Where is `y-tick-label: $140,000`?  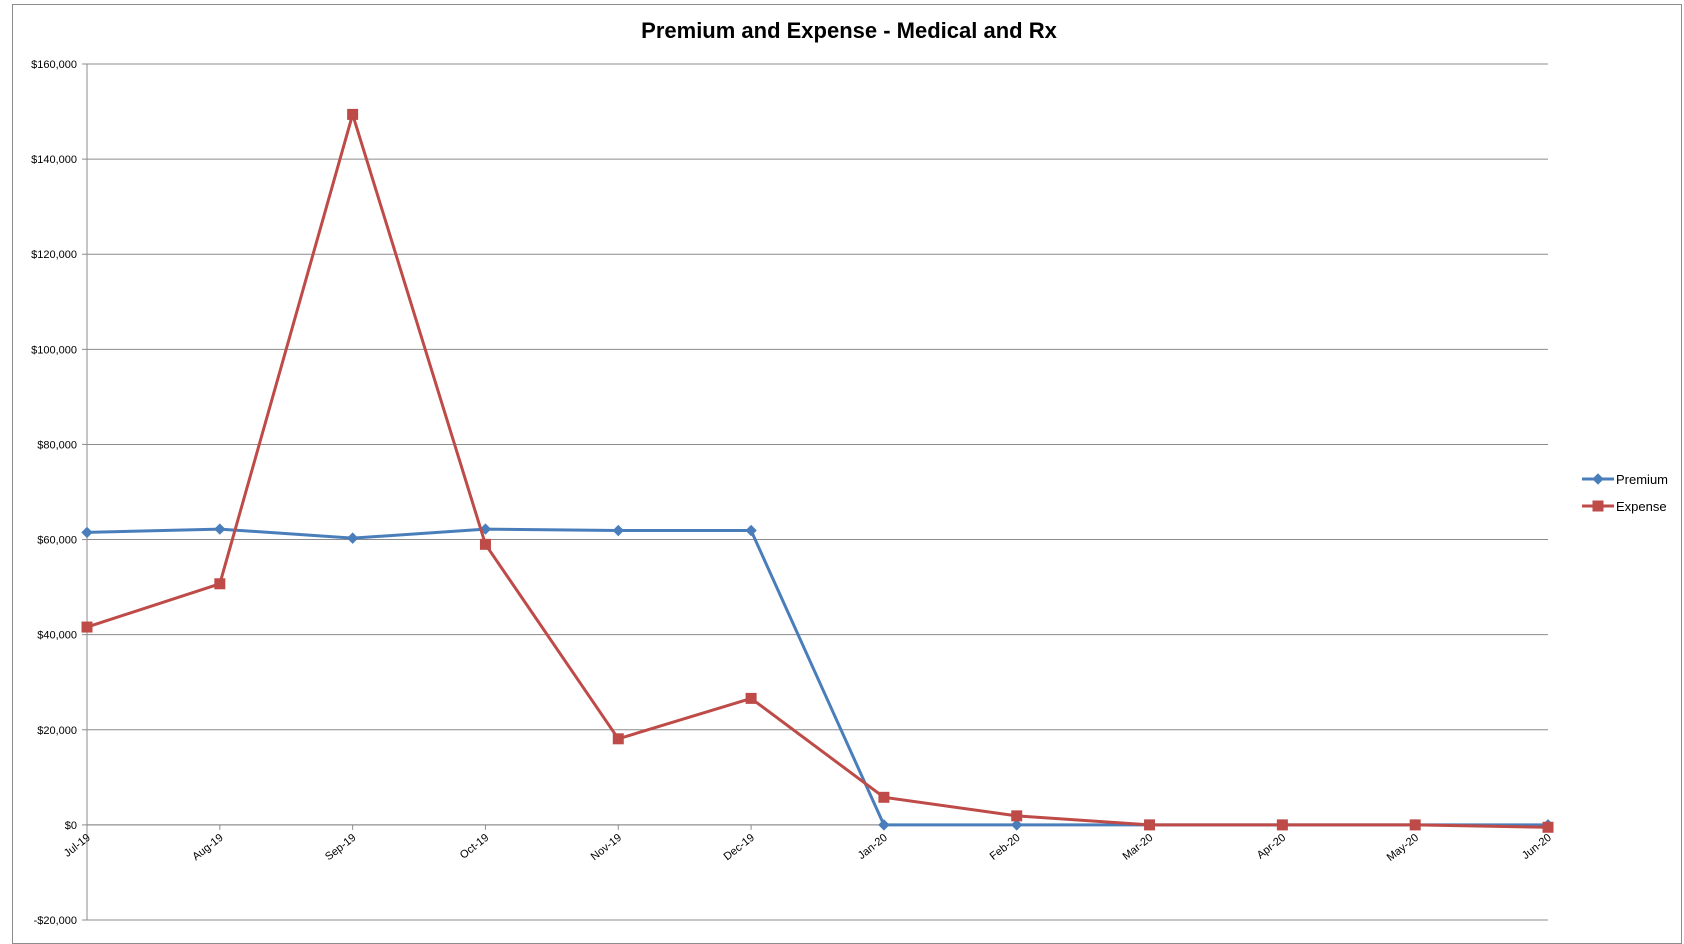
y-tick-label: $140,000 is located at coordinates (54, 160).